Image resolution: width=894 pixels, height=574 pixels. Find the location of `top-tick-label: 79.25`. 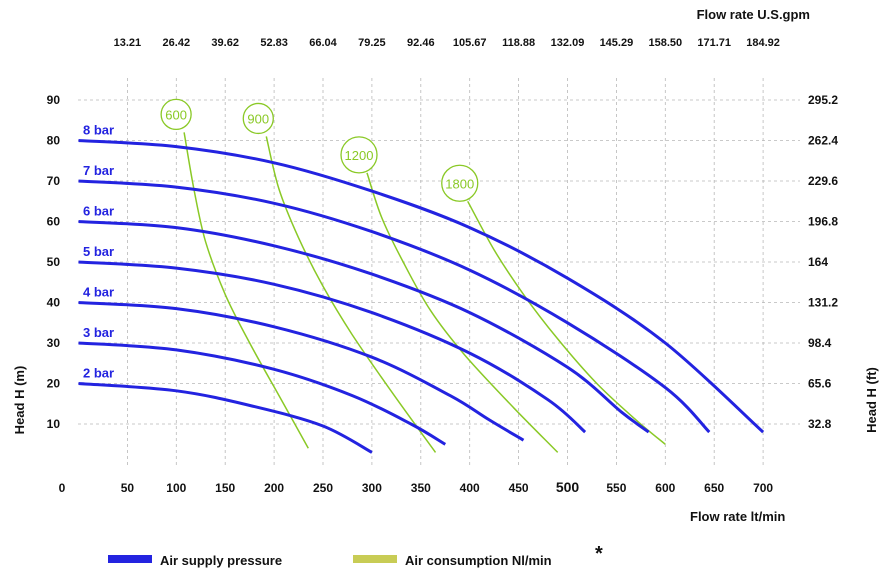

top-tick-label: 79.25 is located at coordinates (372, 43).